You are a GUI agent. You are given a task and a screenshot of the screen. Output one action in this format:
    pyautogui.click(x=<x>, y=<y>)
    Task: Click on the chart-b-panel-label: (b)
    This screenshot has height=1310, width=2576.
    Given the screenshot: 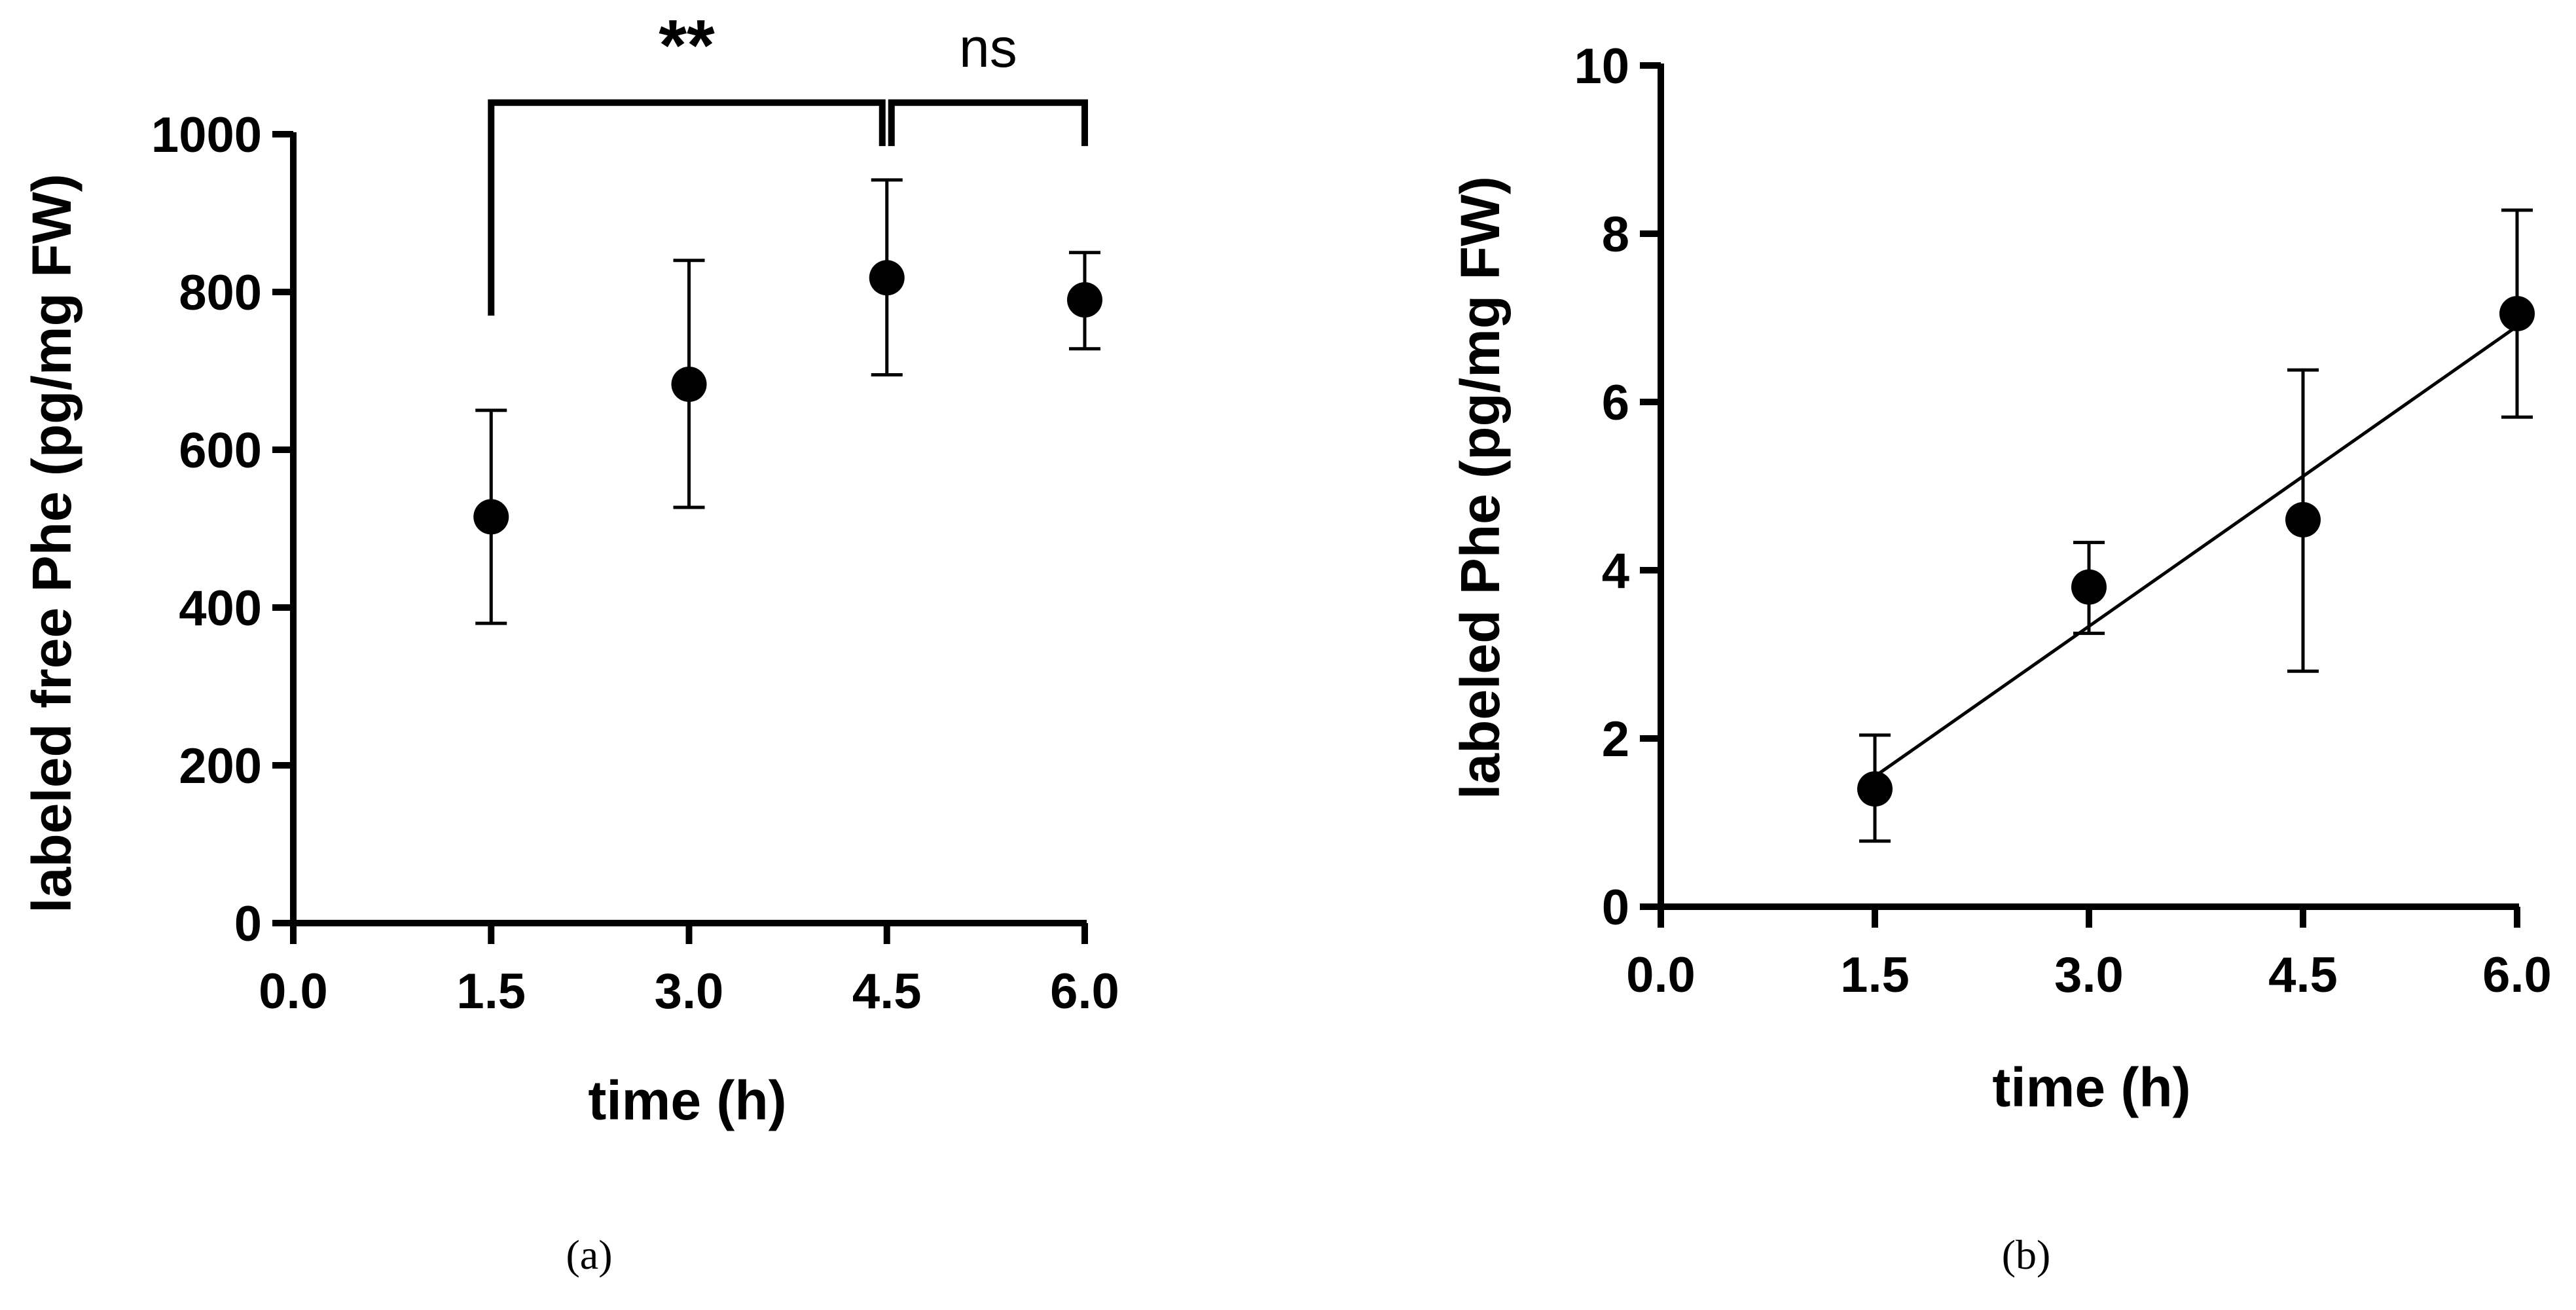 What is the action you would take?
    pyautogui.click(x=2026, y=1254)
    